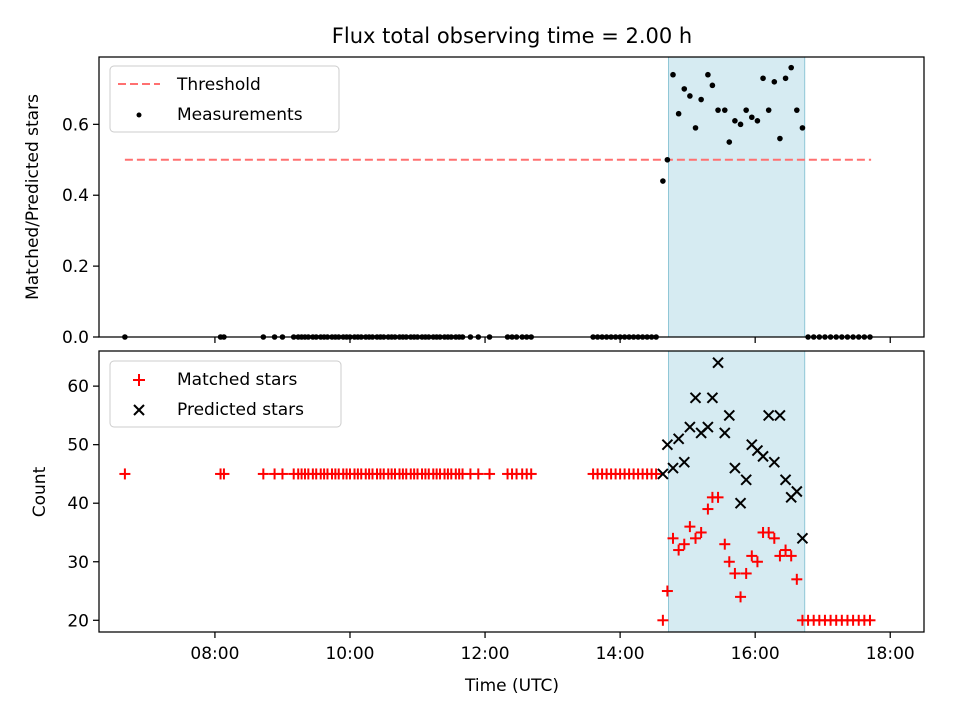 The image size is (960, 724). Describe the element at coordinates (78, 563) in the screenshot. I see `bottom-ytick-label: 30` at that location.